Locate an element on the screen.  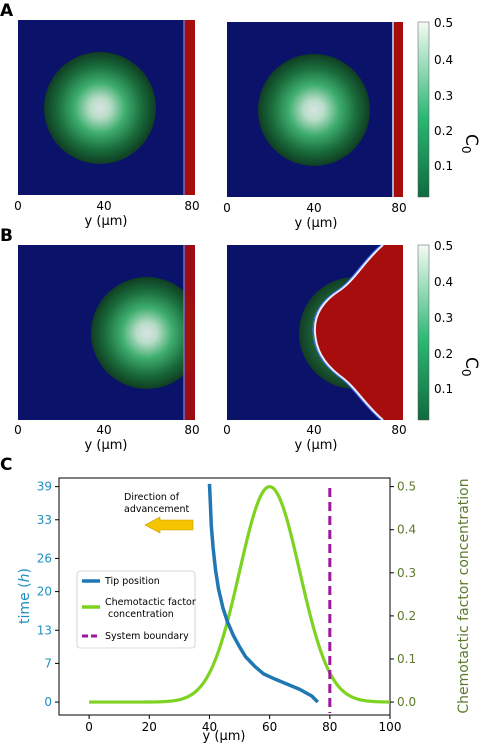
y-label-left-var: h is located at coordinates (25, 578).